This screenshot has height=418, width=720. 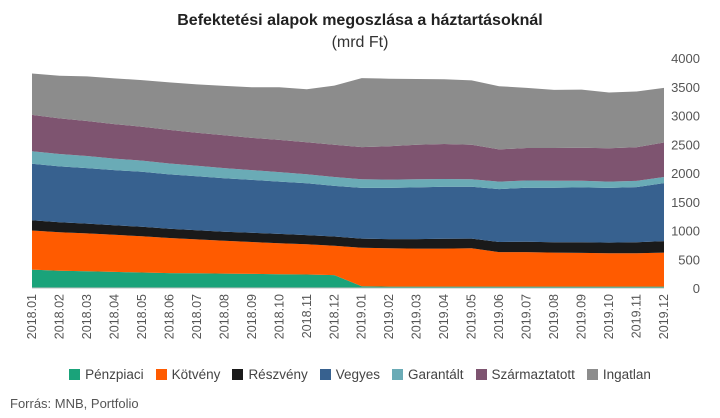 What do you see at coordinates (554, 316) in the screenshot?
I see `x-tick-label: 2019.08` at bounding box center [554, 316].